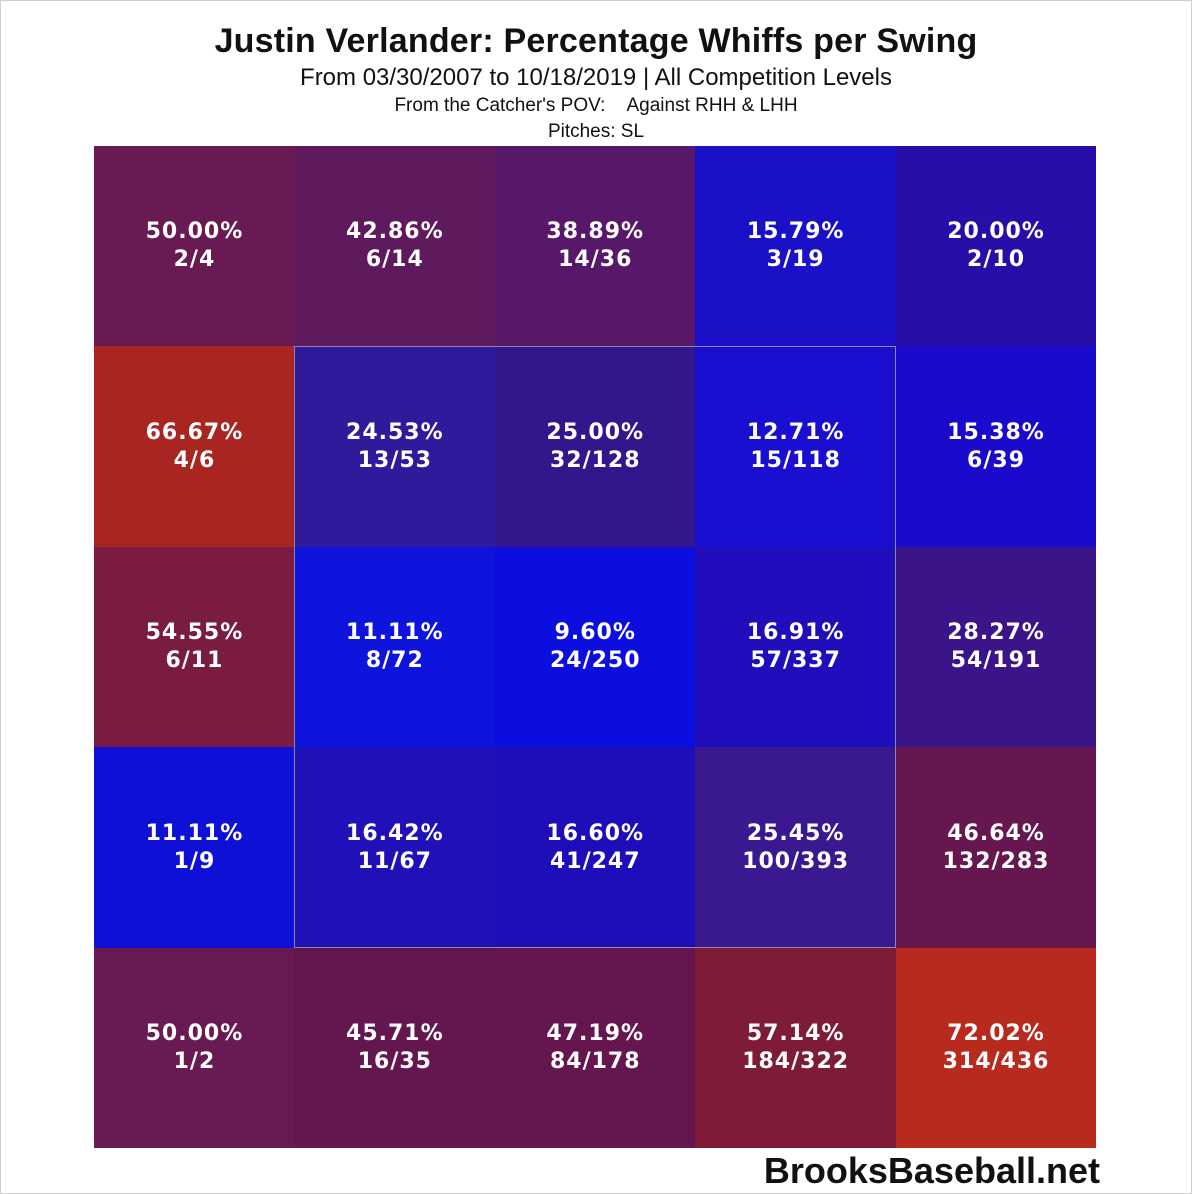 The height and width of the screenshot is (1194, 1192). Describe the element at coordinates (996, 633) in the screenshot. I see `cell-percentage: 28.27%` at that location.